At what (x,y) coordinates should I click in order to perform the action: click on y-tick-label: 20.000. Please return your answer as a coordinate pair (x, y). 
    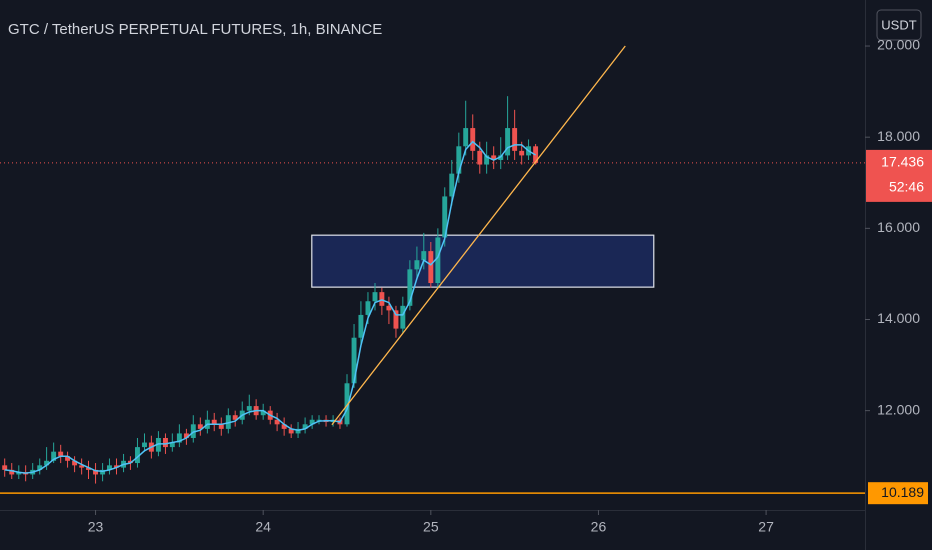
    Looking at the image, I should click on (898, 45).